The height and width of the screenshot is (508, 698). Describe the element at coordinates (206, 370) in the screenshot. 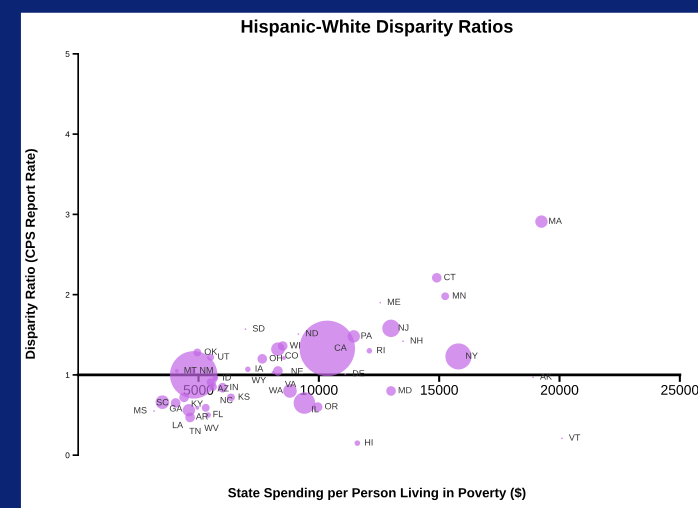

I see `annotation: NM` at that location.